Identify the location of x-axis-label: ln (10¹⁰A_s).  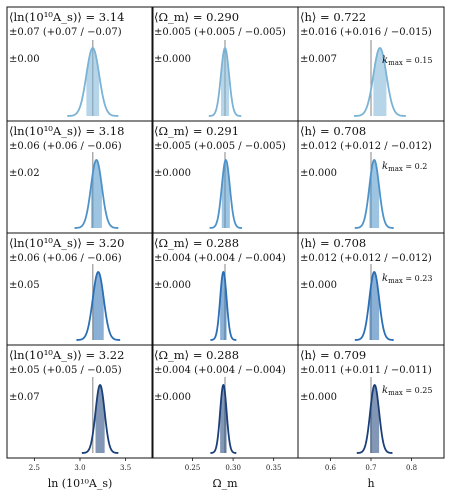
(80, 483).